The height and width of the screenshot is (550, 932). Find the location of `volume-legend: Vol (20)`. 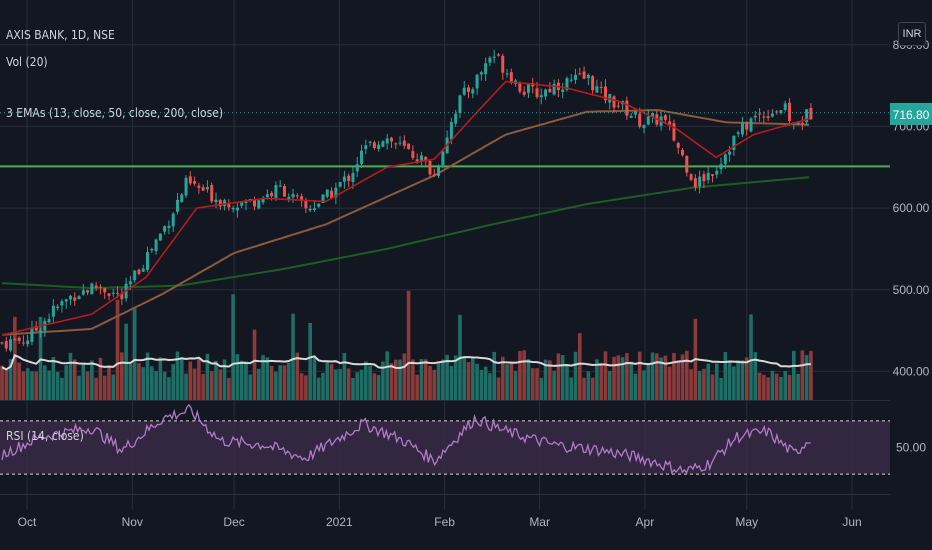

volume-legend: Vol (20) is located at coordinates (27, 62).